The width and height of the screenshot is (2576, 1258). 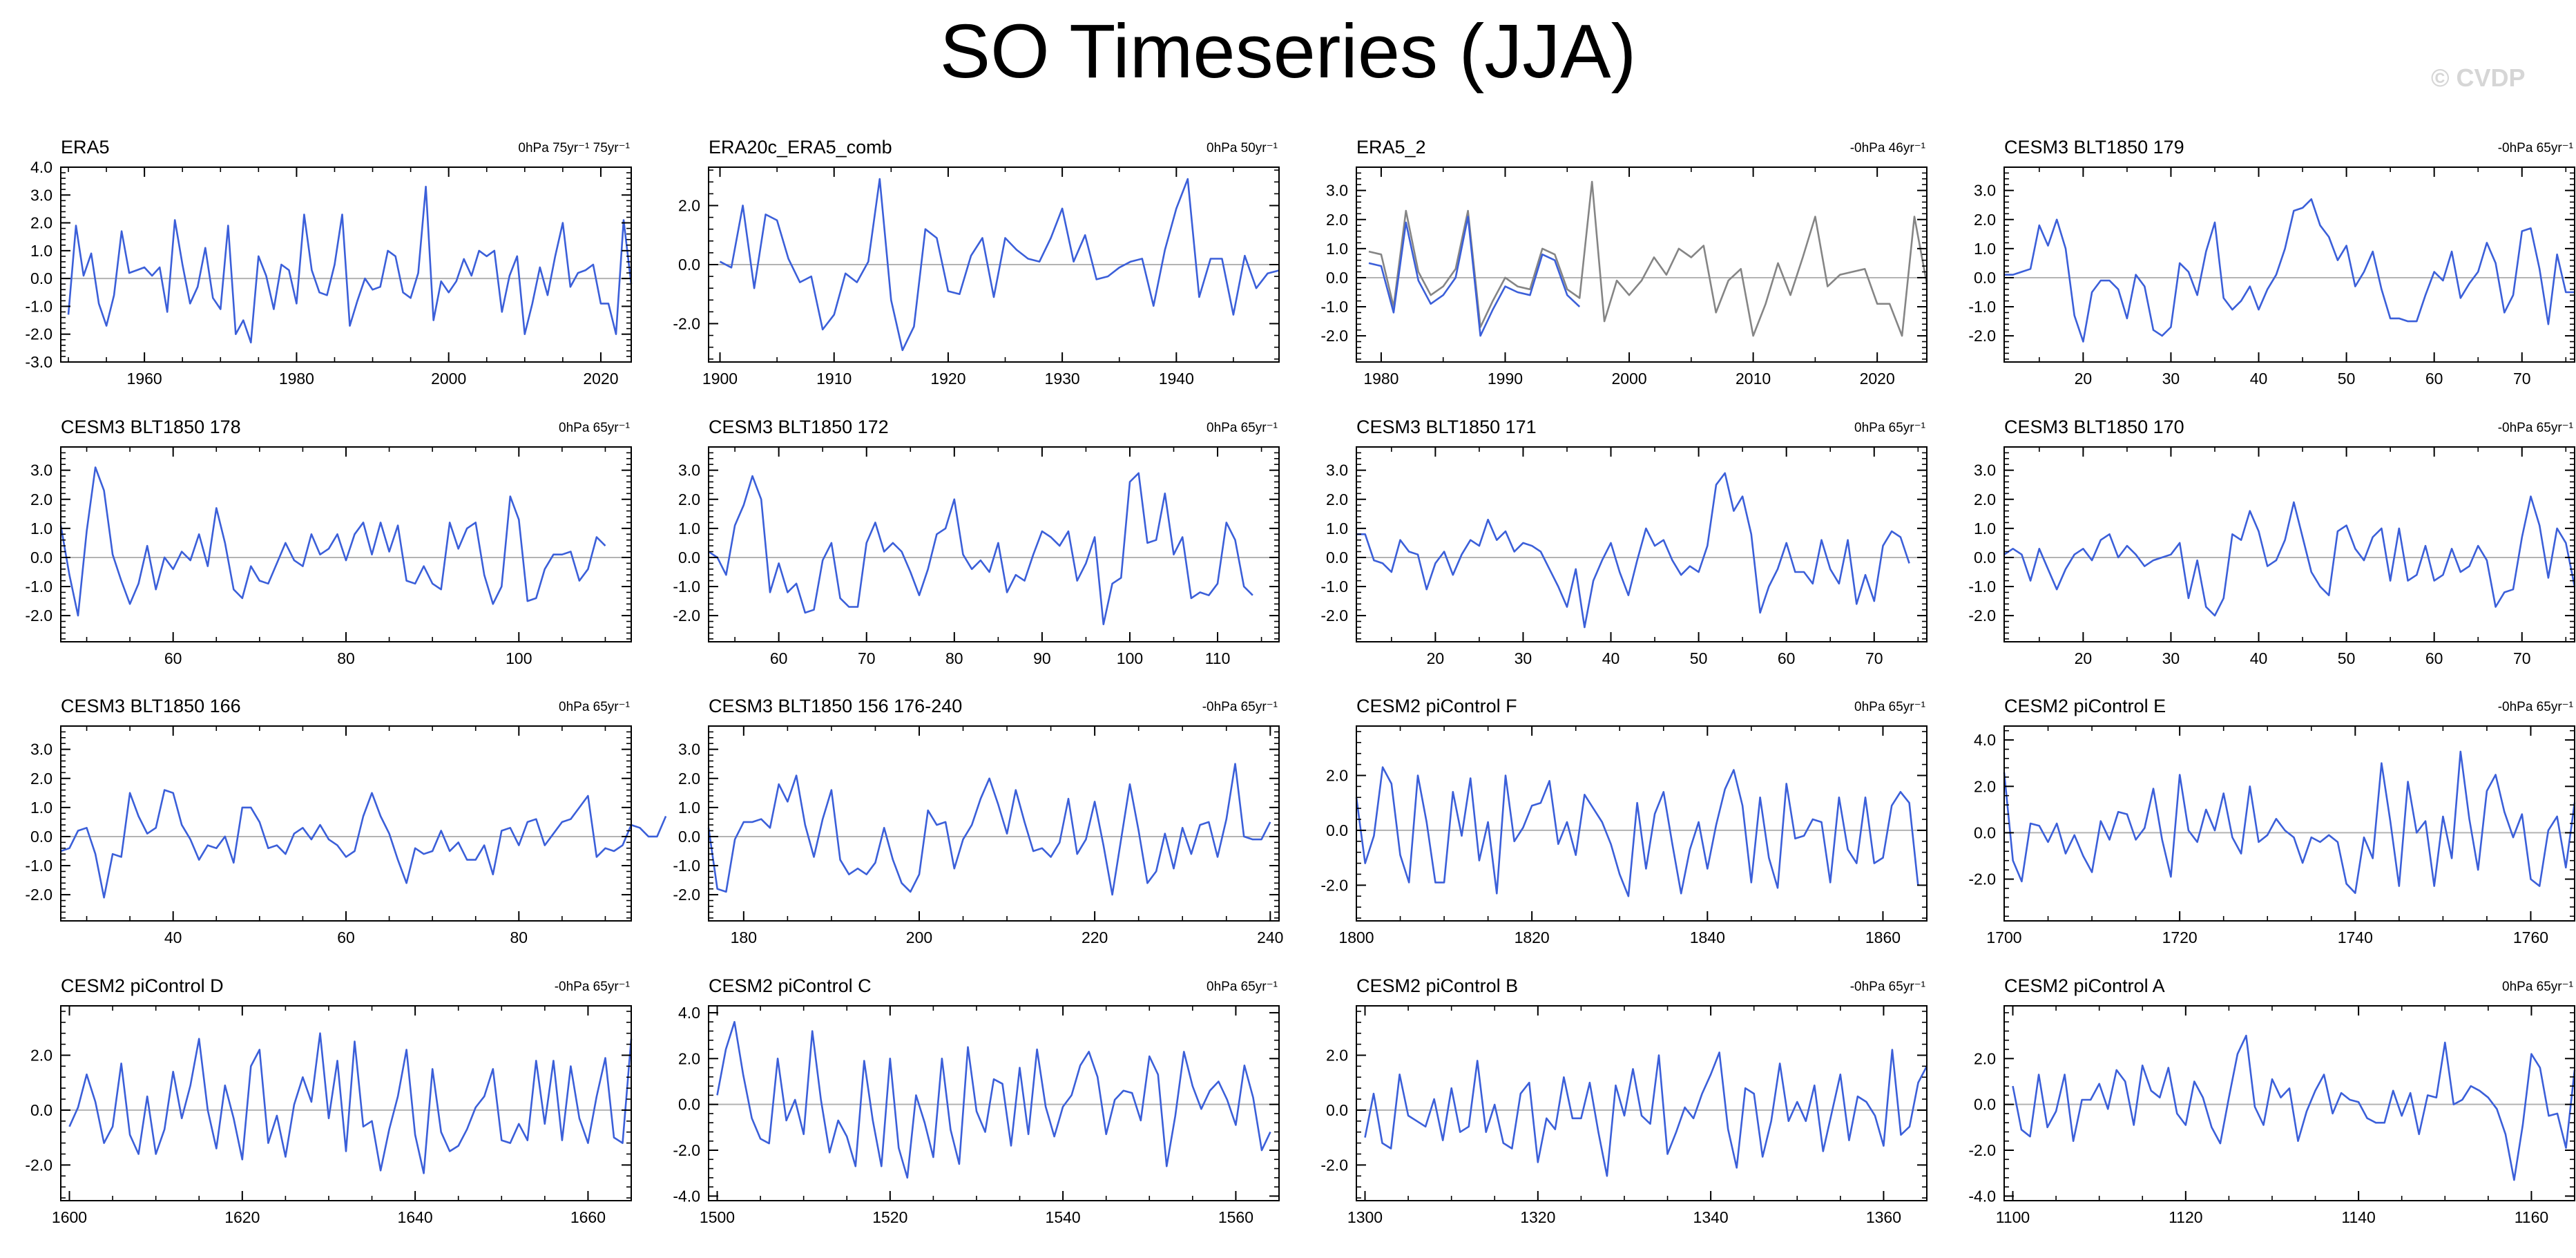 I want to click on x-tick-label: 1990, so click(x=1505, y=379).